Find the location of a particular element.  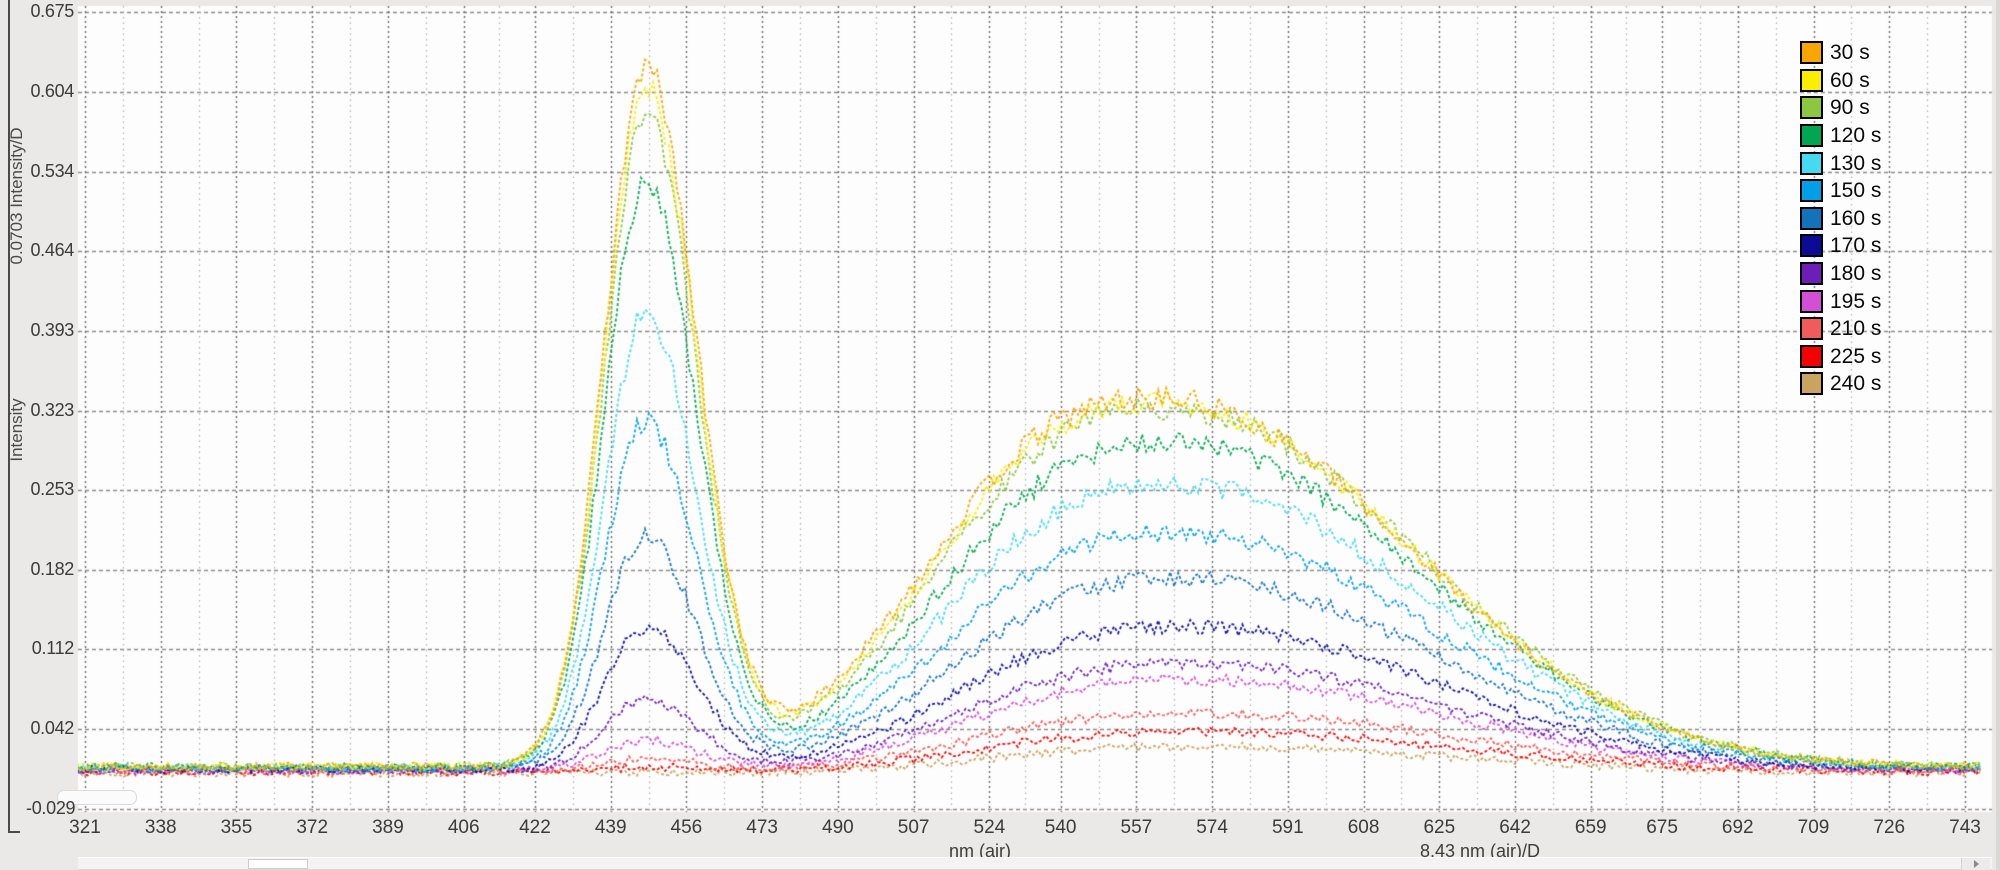

legend-item: 180 s is located at coordinates (1840, 274).